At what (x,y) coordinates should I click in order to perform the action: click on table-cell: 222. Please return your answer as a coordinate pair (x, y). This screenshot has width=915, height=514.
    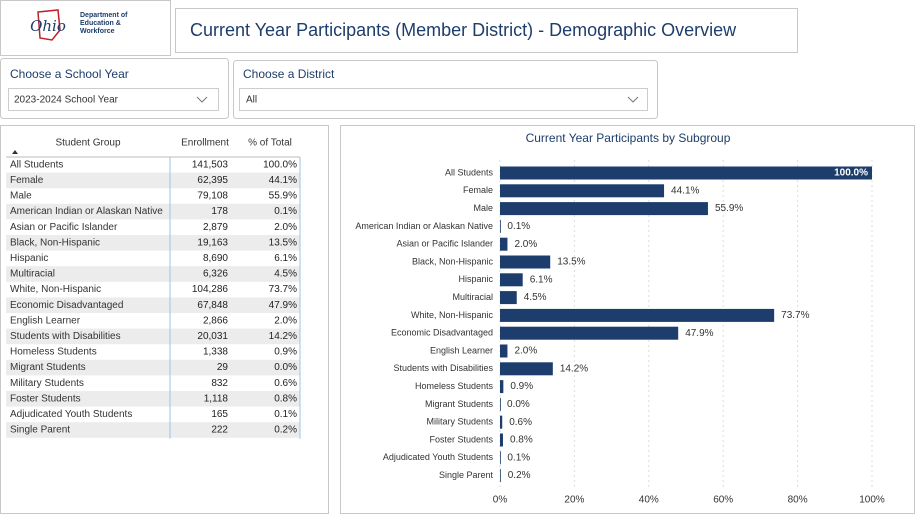
    Looking at the image, I should click on (219, 430).